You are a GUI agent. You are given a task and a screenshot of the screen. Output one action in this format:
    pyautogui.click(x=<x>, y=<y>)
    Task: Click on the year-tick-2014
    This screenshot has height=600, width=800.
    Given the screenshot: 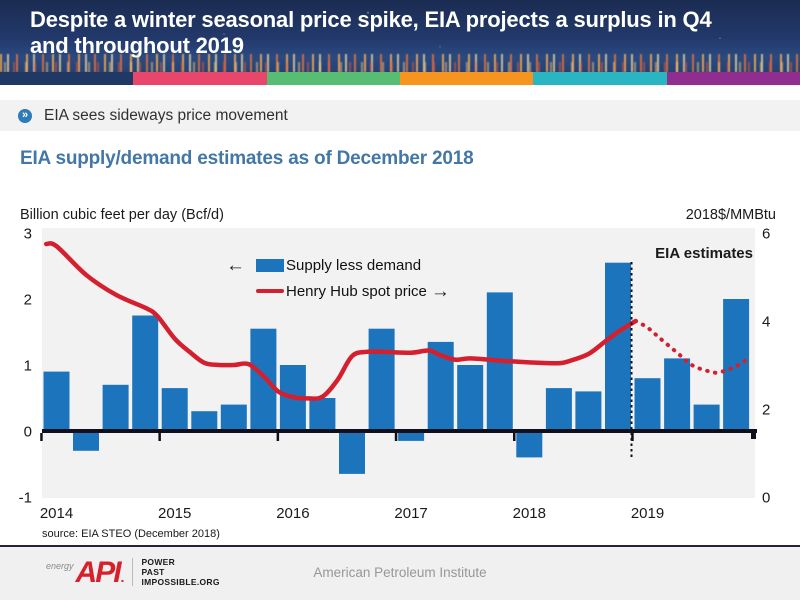 What is the action you would take?
    pyautogui.click(x=41, y=437)
    